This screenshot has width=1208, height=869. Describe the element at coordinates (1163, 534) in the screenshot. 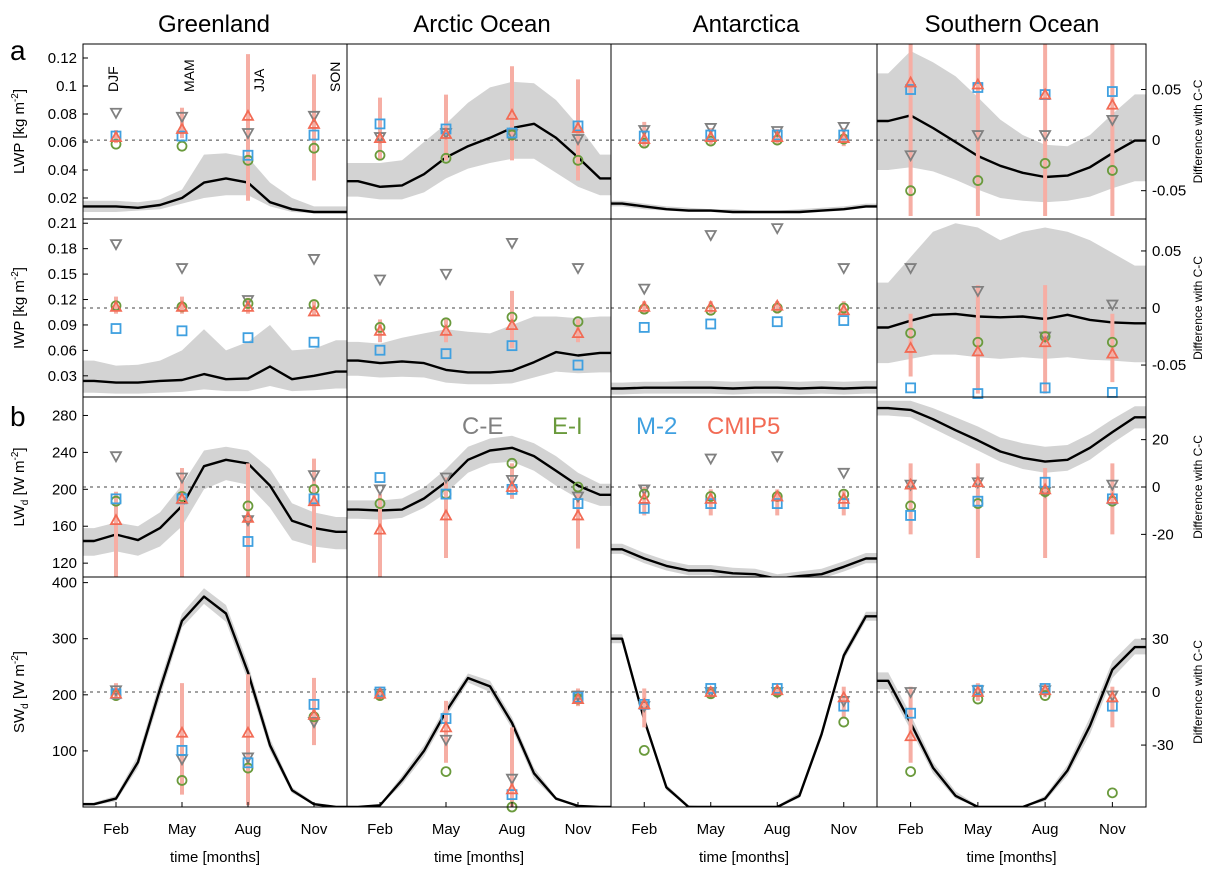

I see `dtick-label-lwd-0: -20` at that location.